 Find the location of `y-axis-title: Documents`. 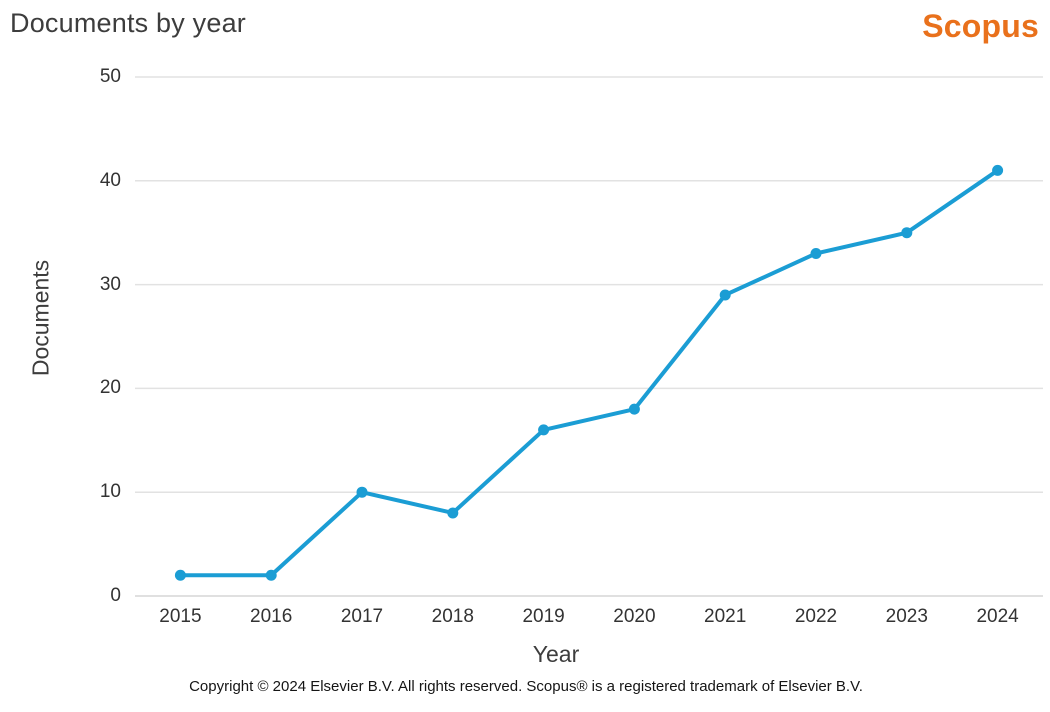

y-axis-title: Documents is located at coordinates (40, 318).